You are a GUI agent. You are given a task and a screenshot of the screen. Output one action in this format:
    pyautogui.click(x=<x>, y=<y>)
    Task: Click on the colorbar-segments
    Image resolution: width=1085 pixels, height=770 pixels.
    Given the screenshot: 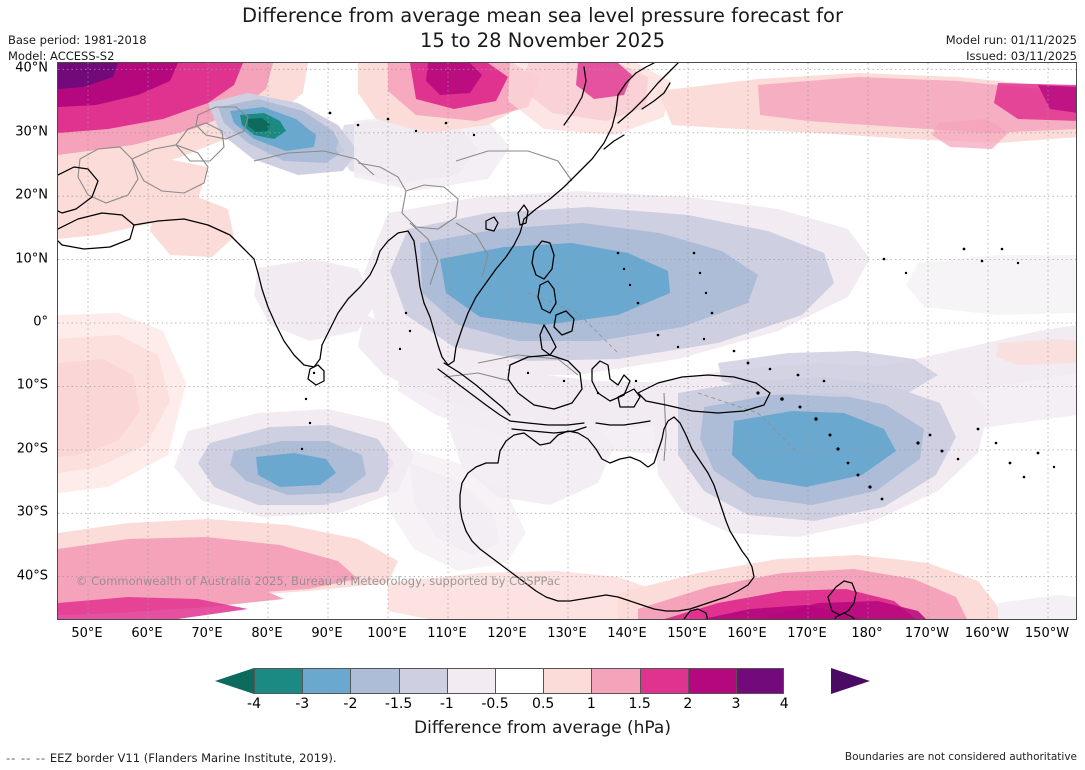 What is the action you would take?
    pyautogui.click(x=519, y=681)
    